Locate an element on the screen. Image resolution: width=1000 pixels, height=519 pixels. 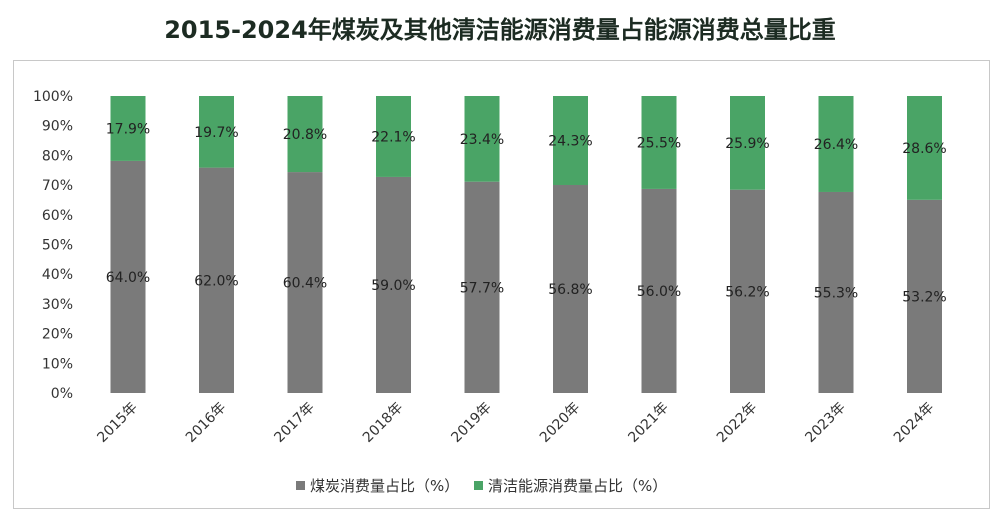
x-tick-label: 2017年 is located at coordinates (294, 423).